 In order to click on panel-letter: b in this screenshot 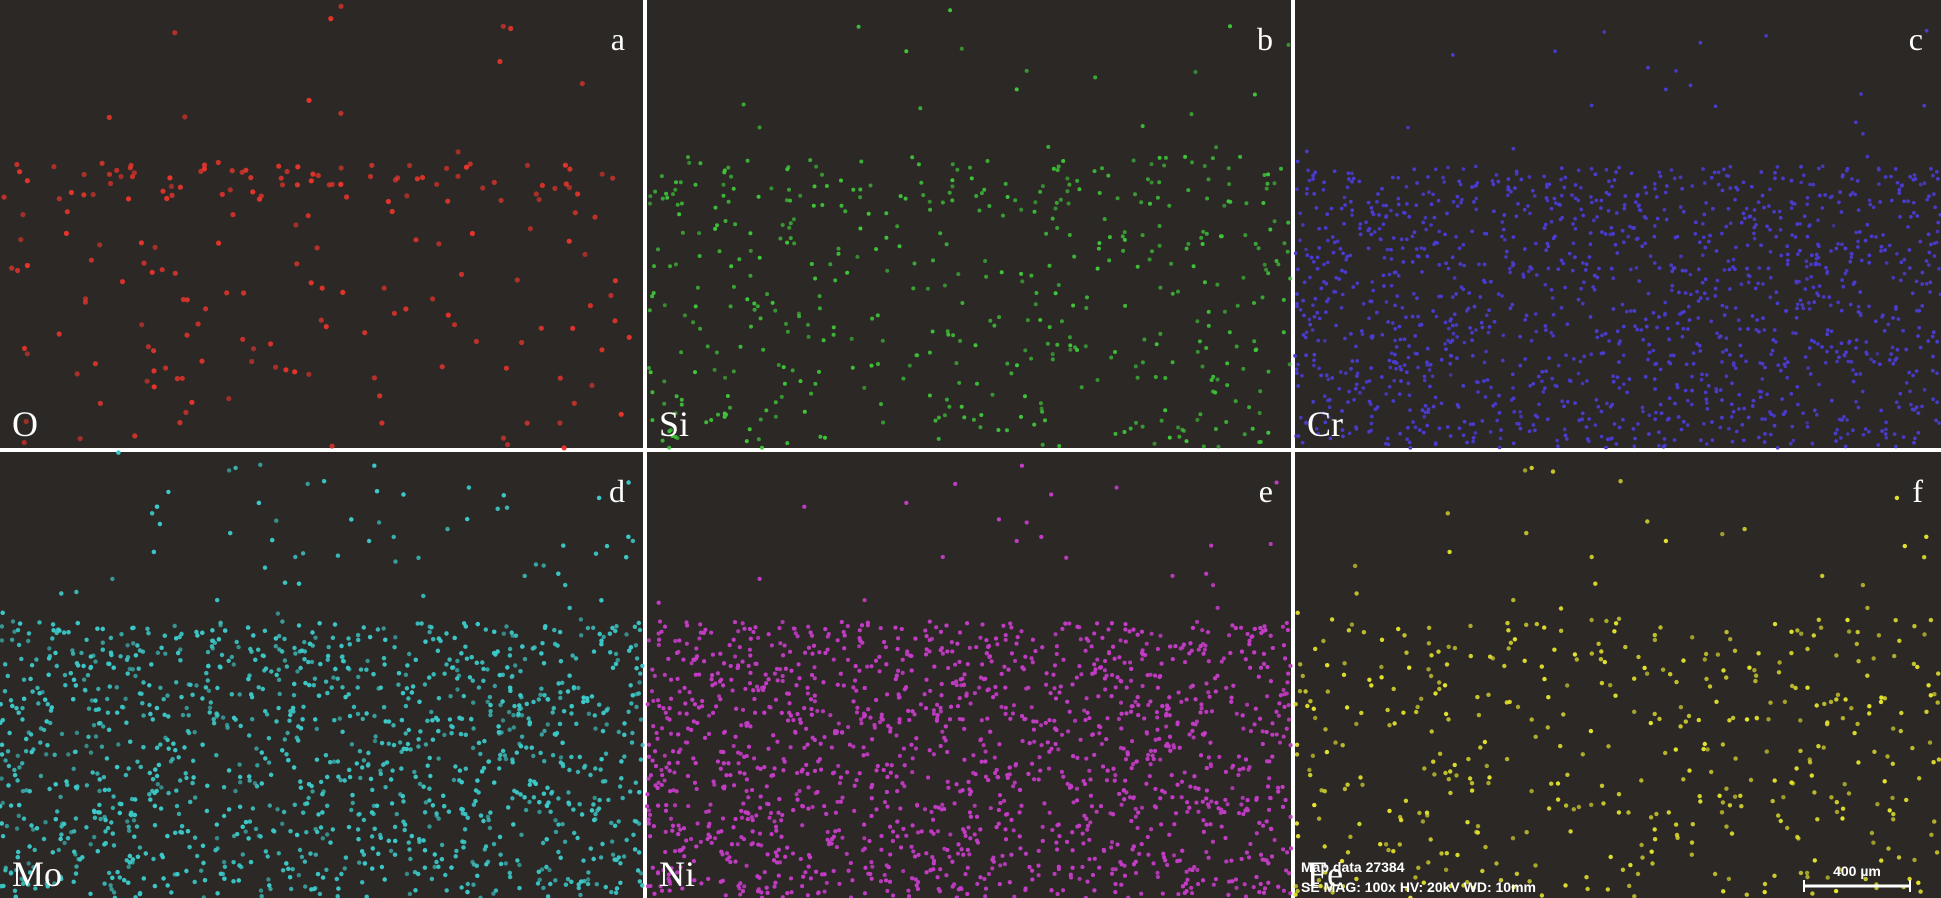, I will do `click(1265, 39)`.